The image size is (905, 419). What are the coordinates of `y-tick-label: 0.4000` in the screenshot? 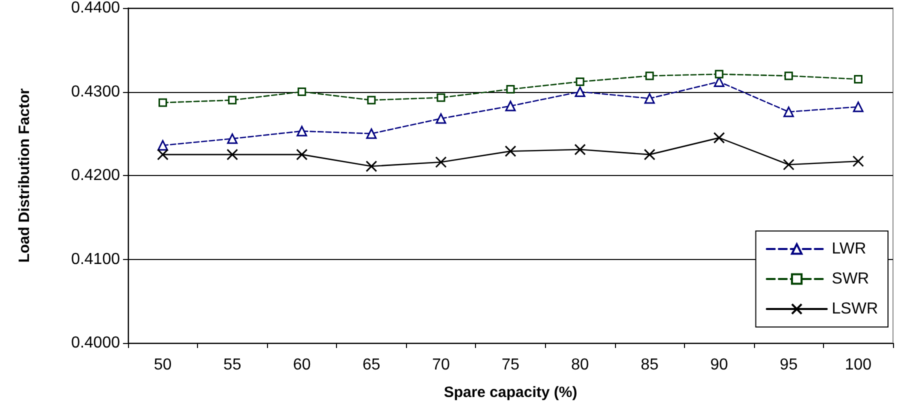 It's located at (95, 343).